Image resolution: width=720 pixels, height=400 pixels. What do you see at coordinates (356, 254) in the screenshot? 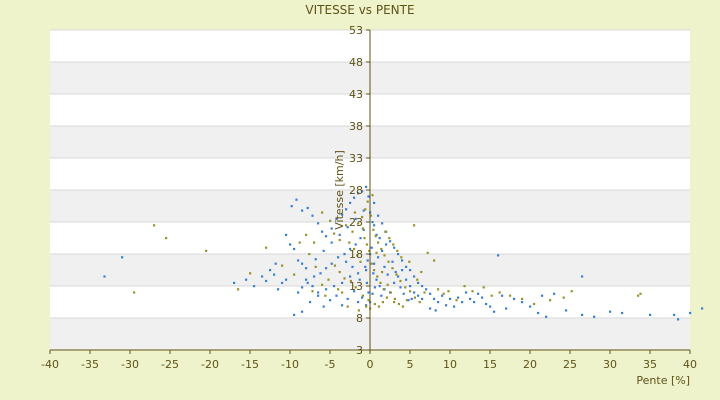
I see `y-tick-label: 18` at bounding box center [356, 254].